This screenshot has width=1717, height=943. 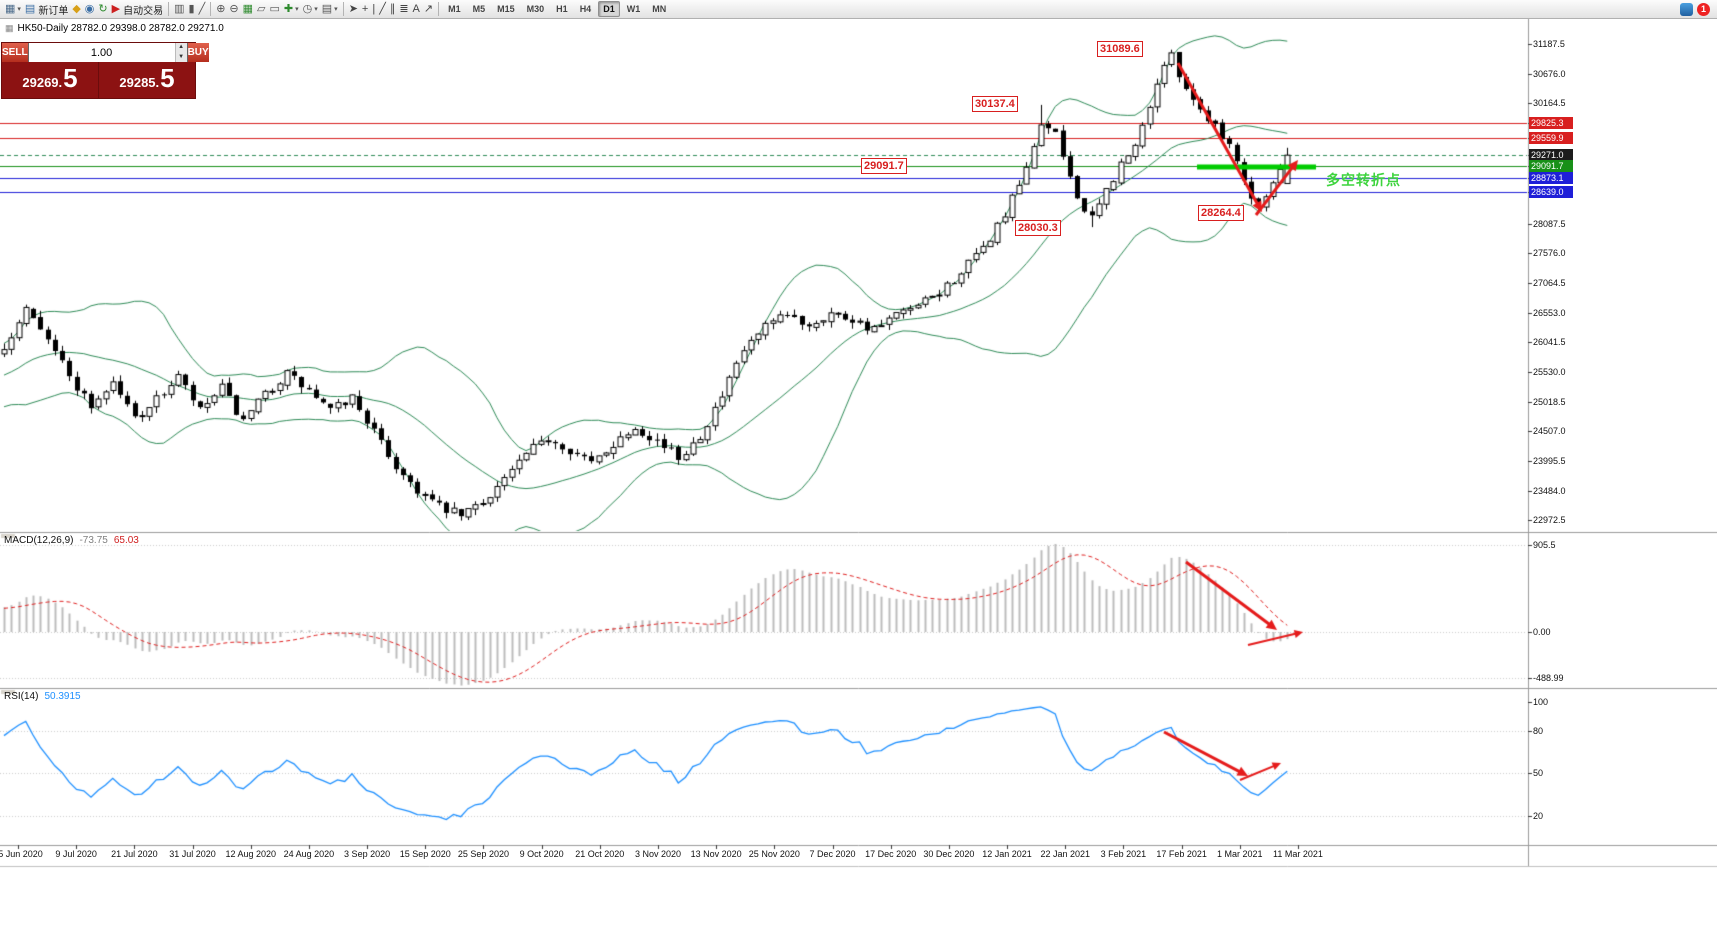 What do you see at coordinates (15, 52) in the screenshot?
I see `sell-button: SELL` at bounding box center [15, 52].